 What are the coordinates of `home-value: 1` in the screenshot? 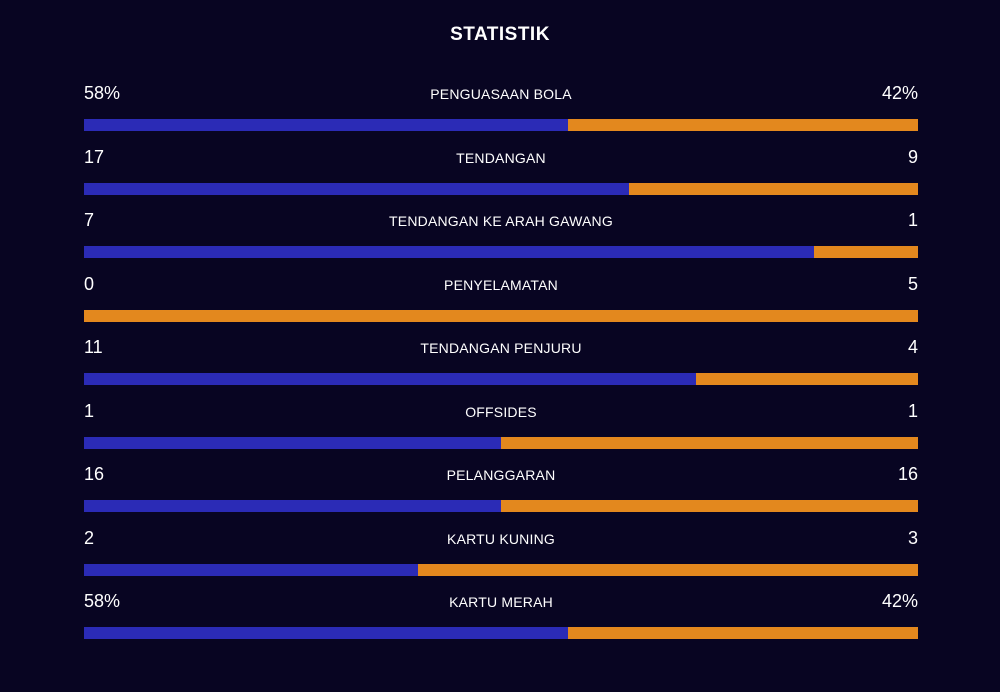 It's located at (89, 410).